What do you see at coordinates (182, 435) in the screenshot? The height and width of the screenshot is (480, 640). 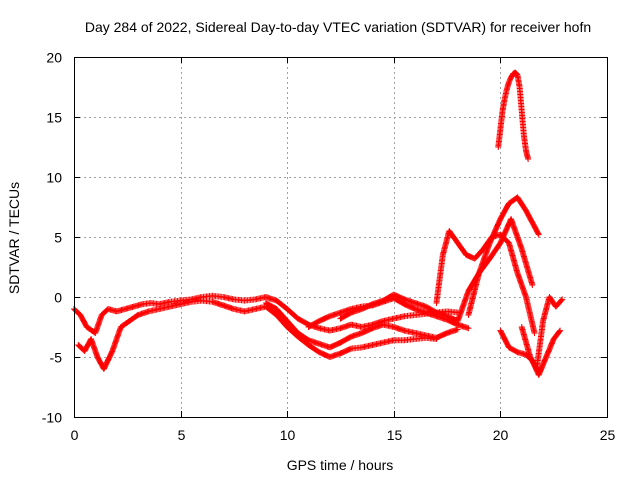 I see `x-tick-label: 5` at bounding box center [182, 435].